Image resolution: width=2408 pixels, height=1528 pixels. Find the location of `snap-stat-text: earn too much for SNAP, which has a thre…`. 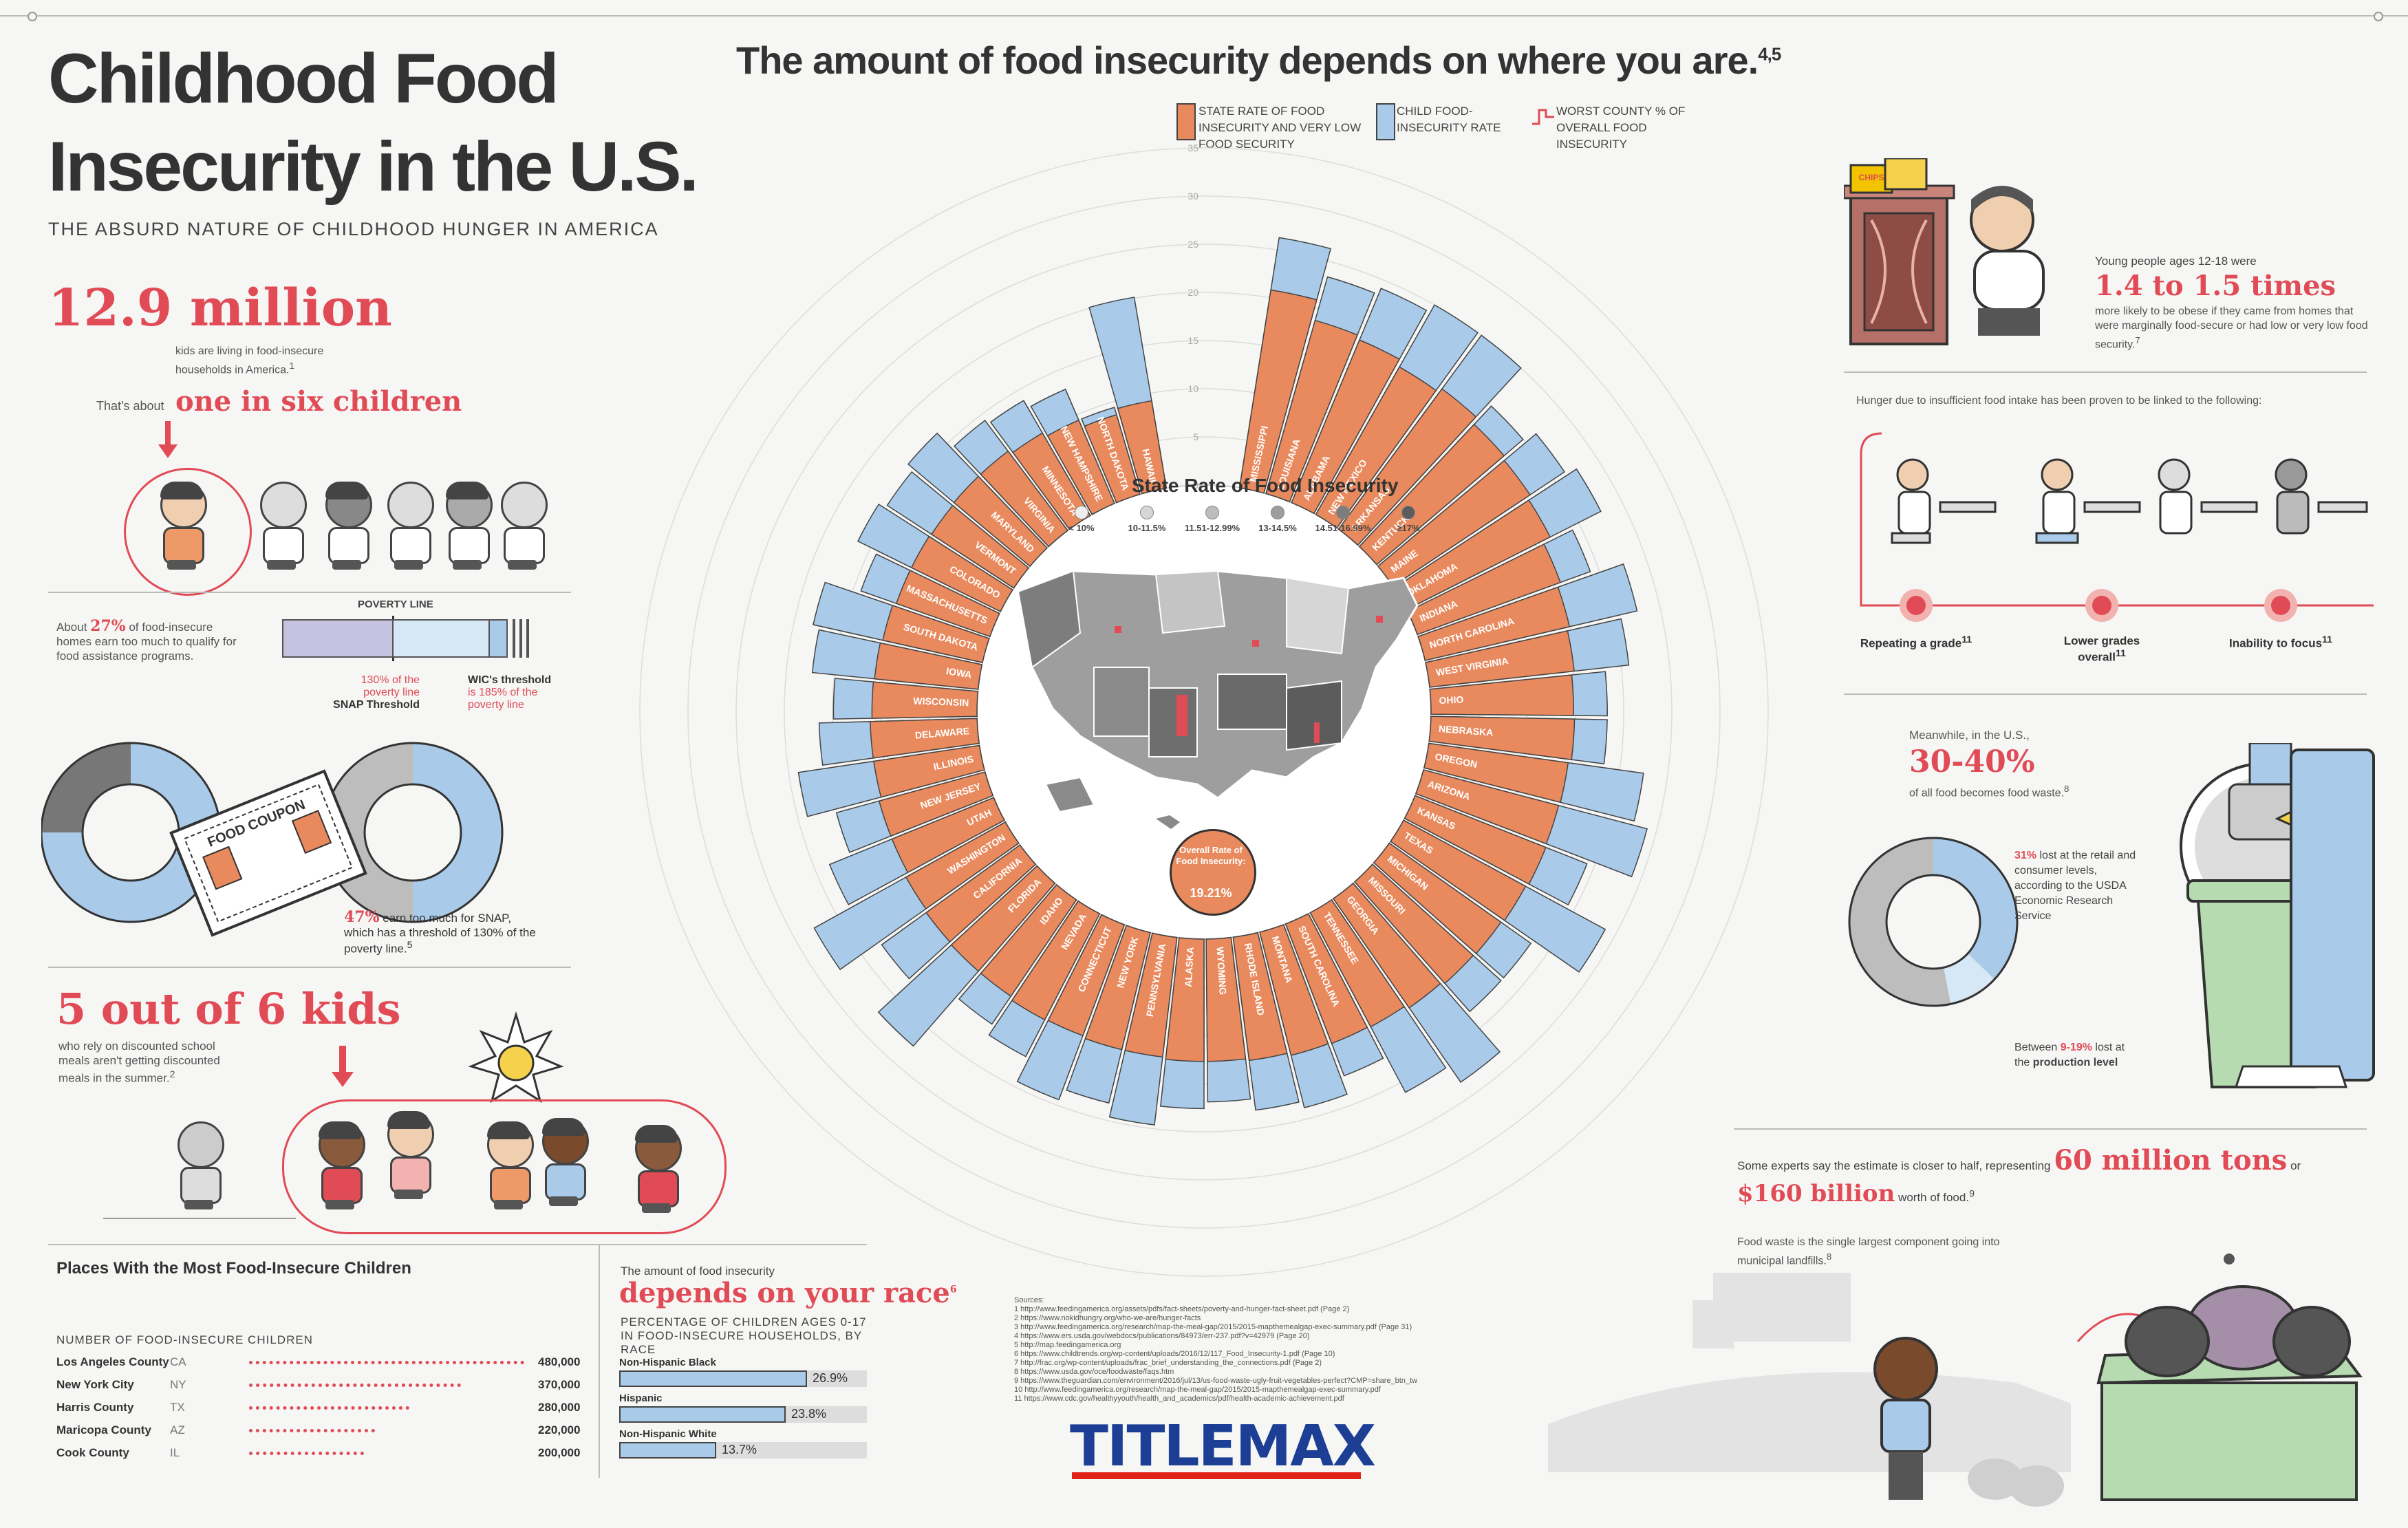

snap-stat-text: earn too much for SNAP, which has a thre… is located at coordinates (440, 934).